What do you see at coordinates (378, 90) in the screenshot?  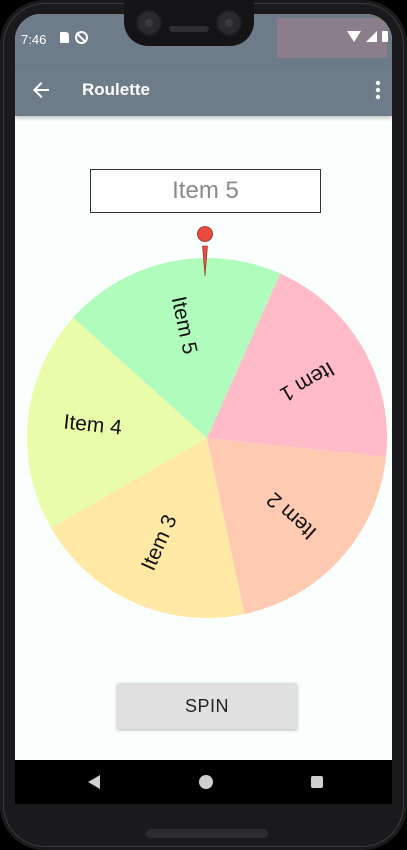 I see `more-vert-icon` at bounding box center [378, 90].